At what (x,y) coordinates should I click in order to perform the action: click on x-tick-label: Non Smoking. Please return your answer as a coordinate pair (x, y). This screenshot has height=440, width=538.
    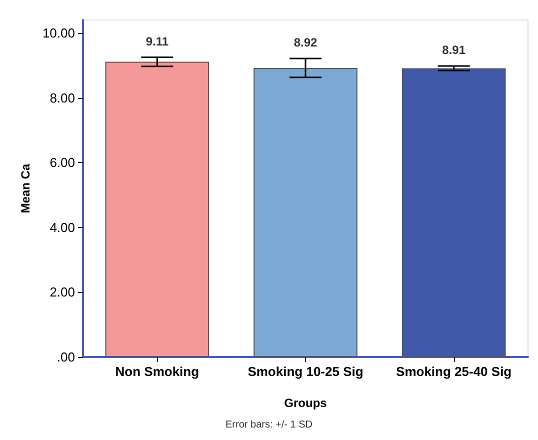
    Looking at the image, I should click on (157, 371).